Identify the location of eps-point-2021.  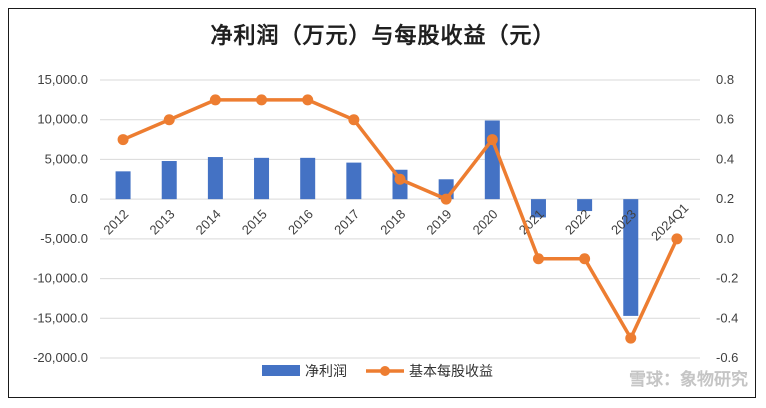
(538, 259).